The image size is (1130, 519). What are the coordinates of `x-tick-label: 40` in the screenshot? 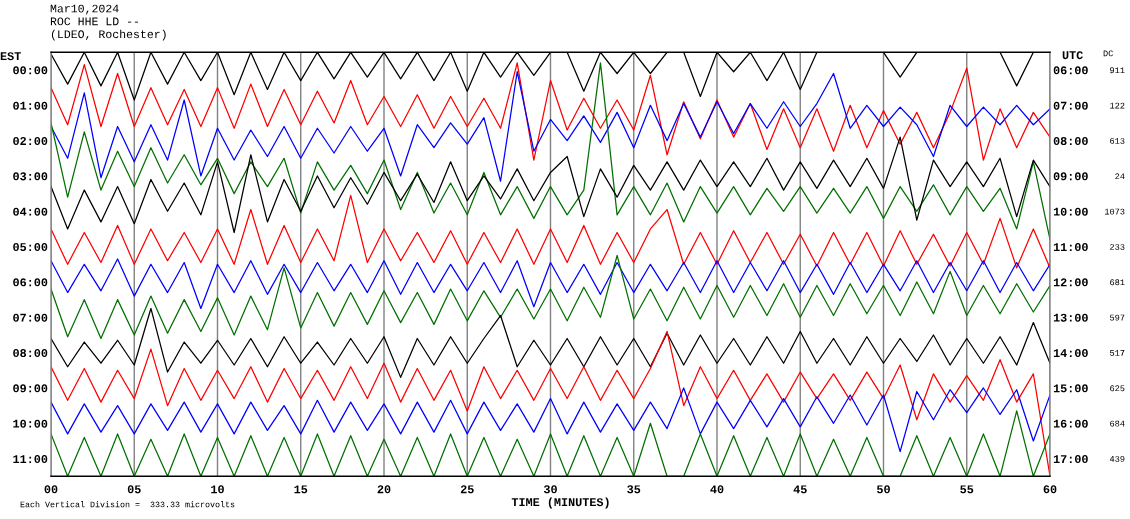 It's located at (717, 489).